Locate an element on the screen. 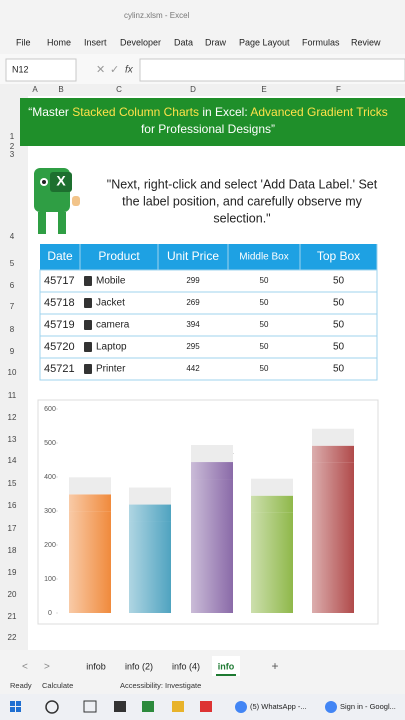 This screenshot has height=720, width=405. instruction-line: selection." is located at coordinates (241, 218).